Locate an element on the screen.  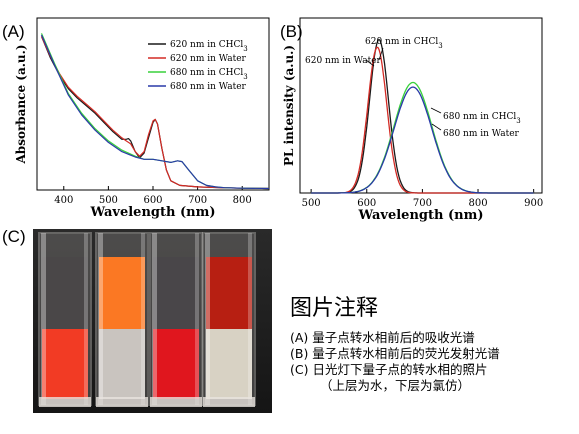
panel-label-c: (C) is located at coordinates (14, 236).